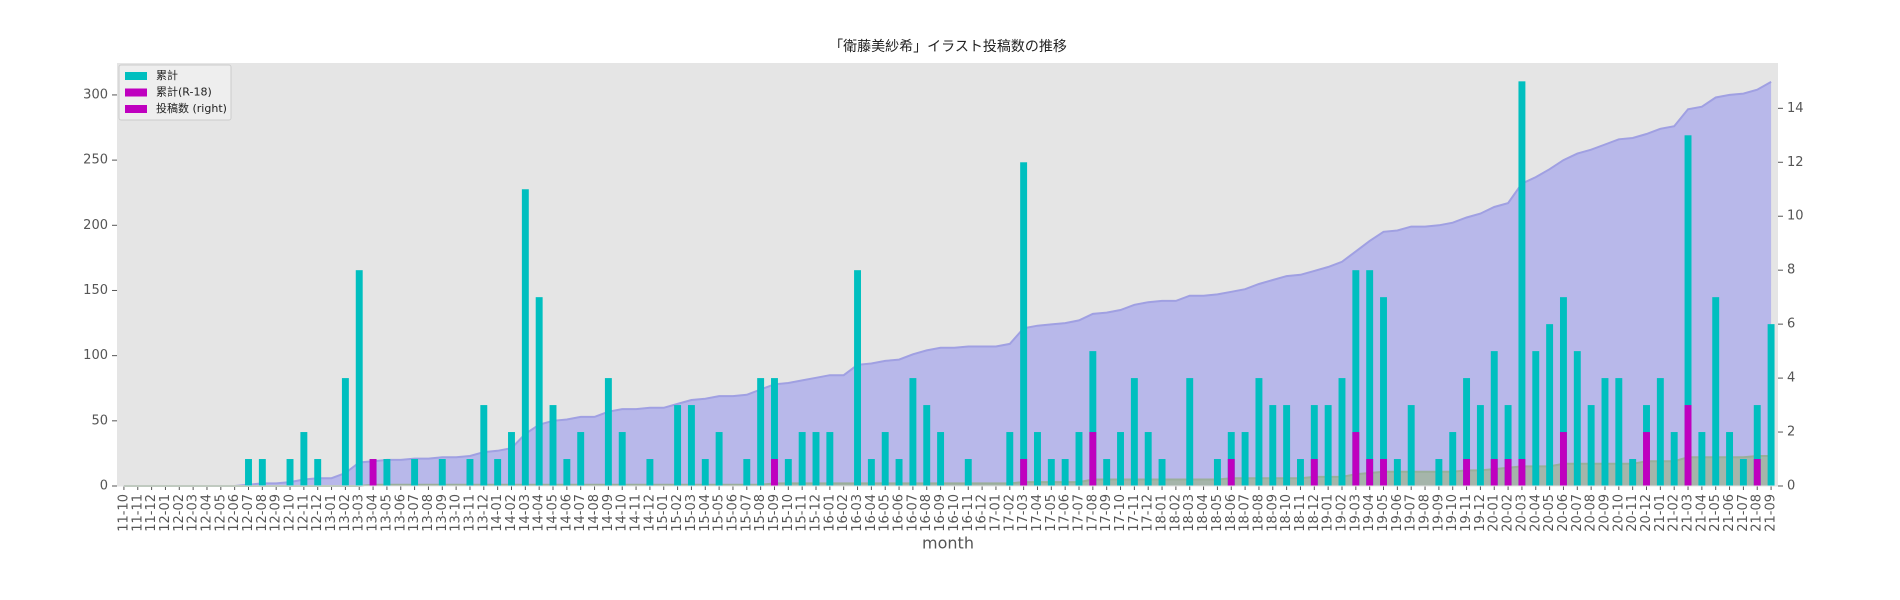 This screenshot has height=600, width=1900. What do you see at coordinates (400, 513) in the screenshot?
I see `x-tick-label: 13-06` at bounding box center [400, 513].